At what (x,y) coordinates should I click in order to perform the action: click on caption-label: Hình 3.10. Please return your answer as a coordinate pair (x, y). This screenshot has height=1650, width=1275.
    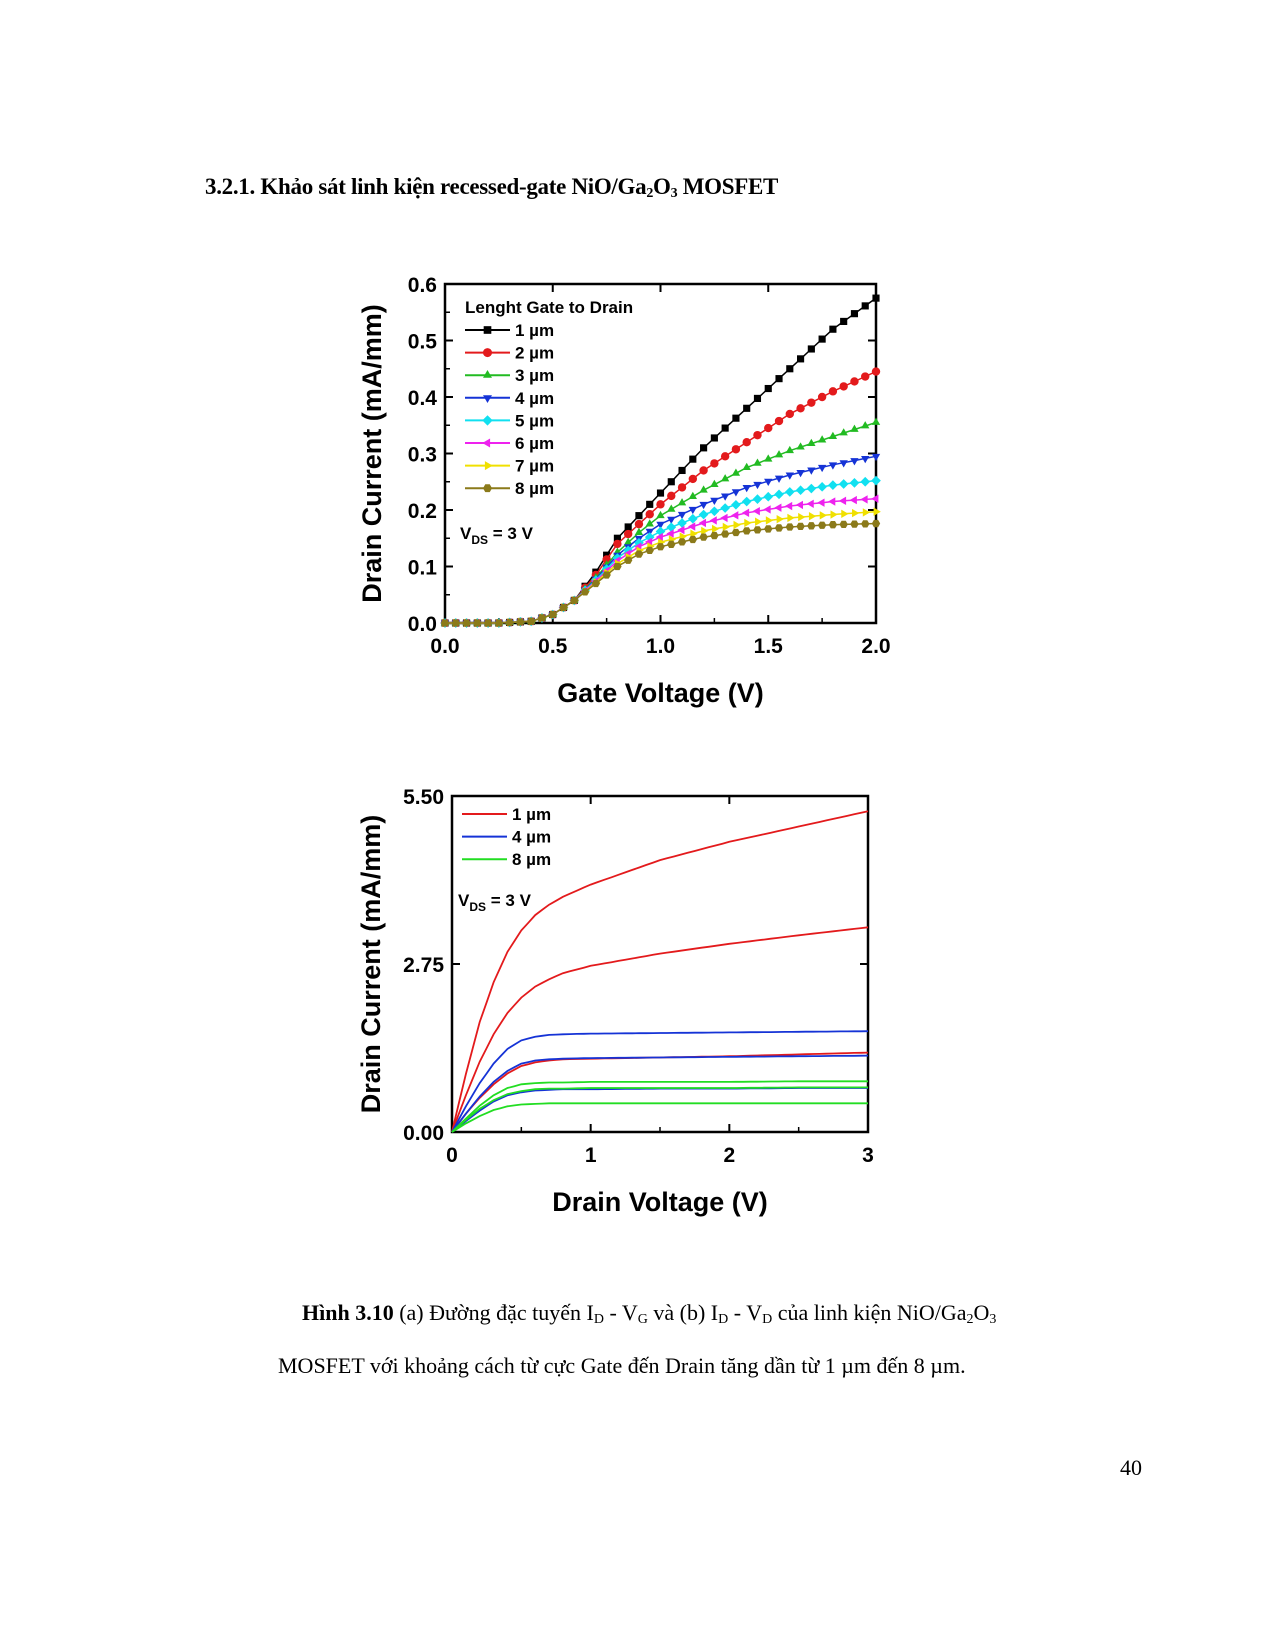
    Looking at the image, I should click on (348, 1312).